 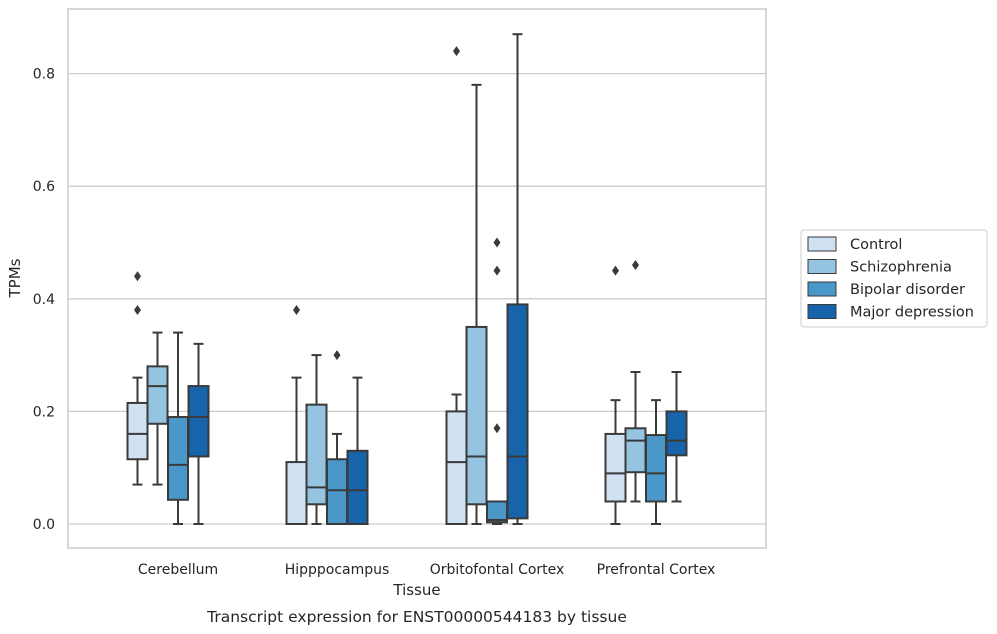 I want to click on x-axis-label: Tissue, so click(x=416, y=590).